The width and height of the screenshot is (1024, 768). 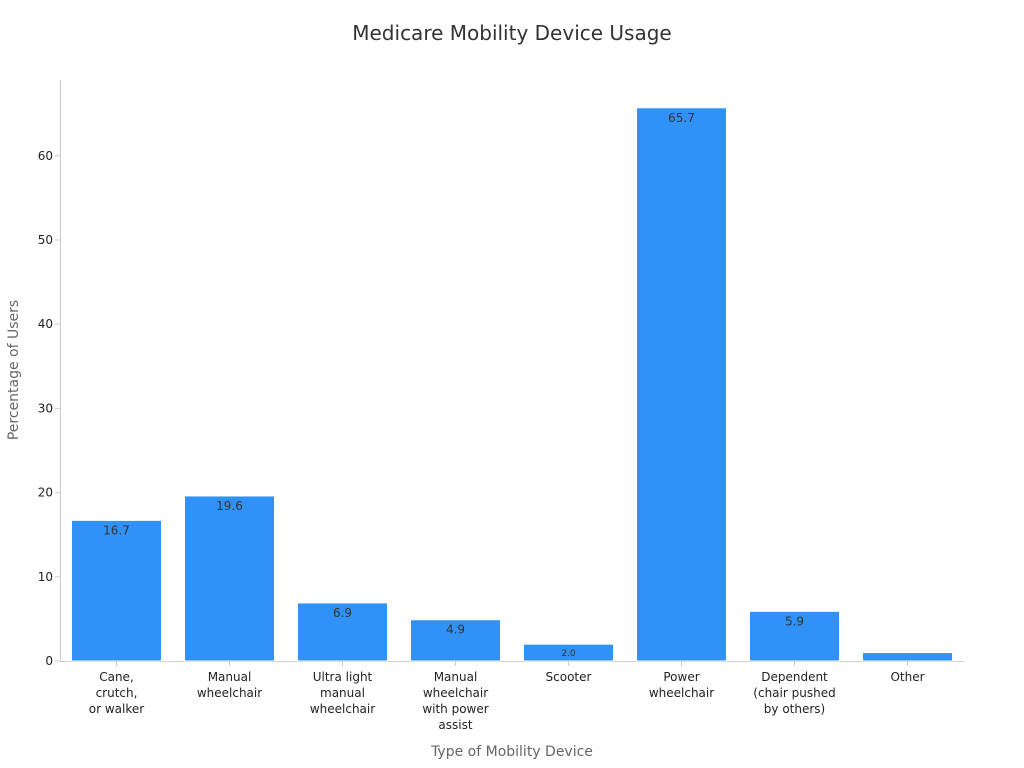 I want to click on x-tick-label-line: by others), so click(x=794, y=709).